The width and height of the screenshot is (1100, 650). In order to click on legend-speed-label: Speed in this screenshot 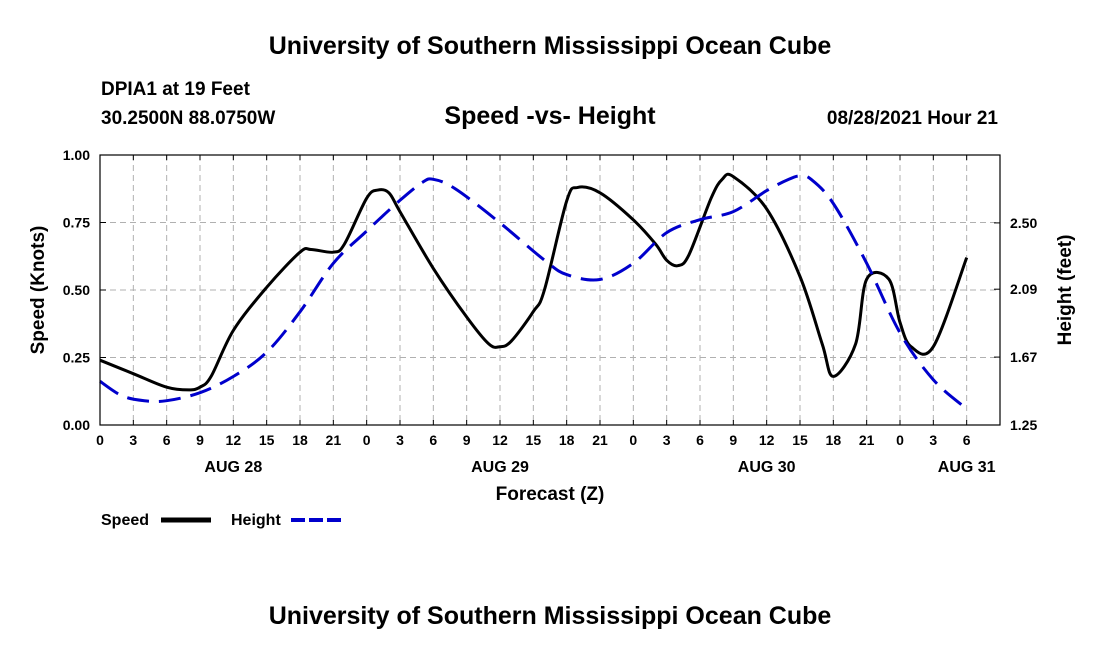, I will do `click(125, 520)`.